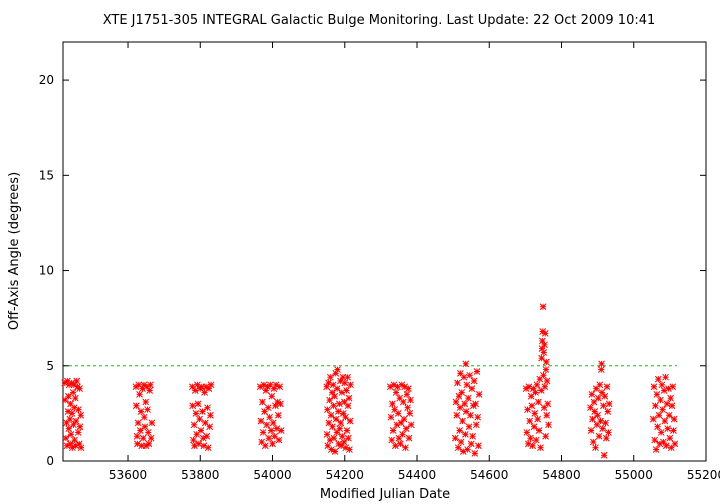 This screenshot has height=504, width=720. I want to click on y-tick-label: 10, so click(46, 271).